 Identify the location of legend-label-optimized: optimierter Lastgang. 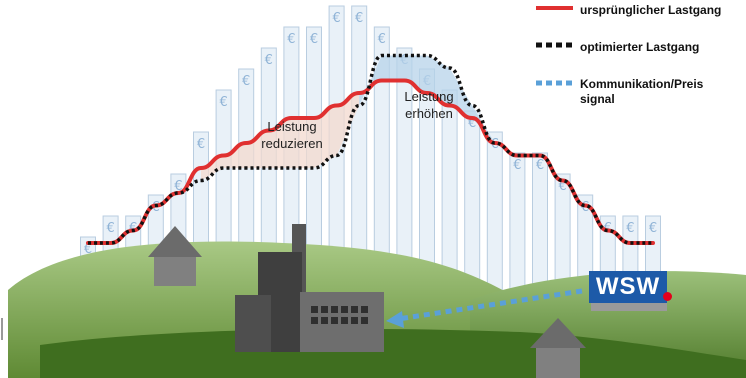
(640, 47).